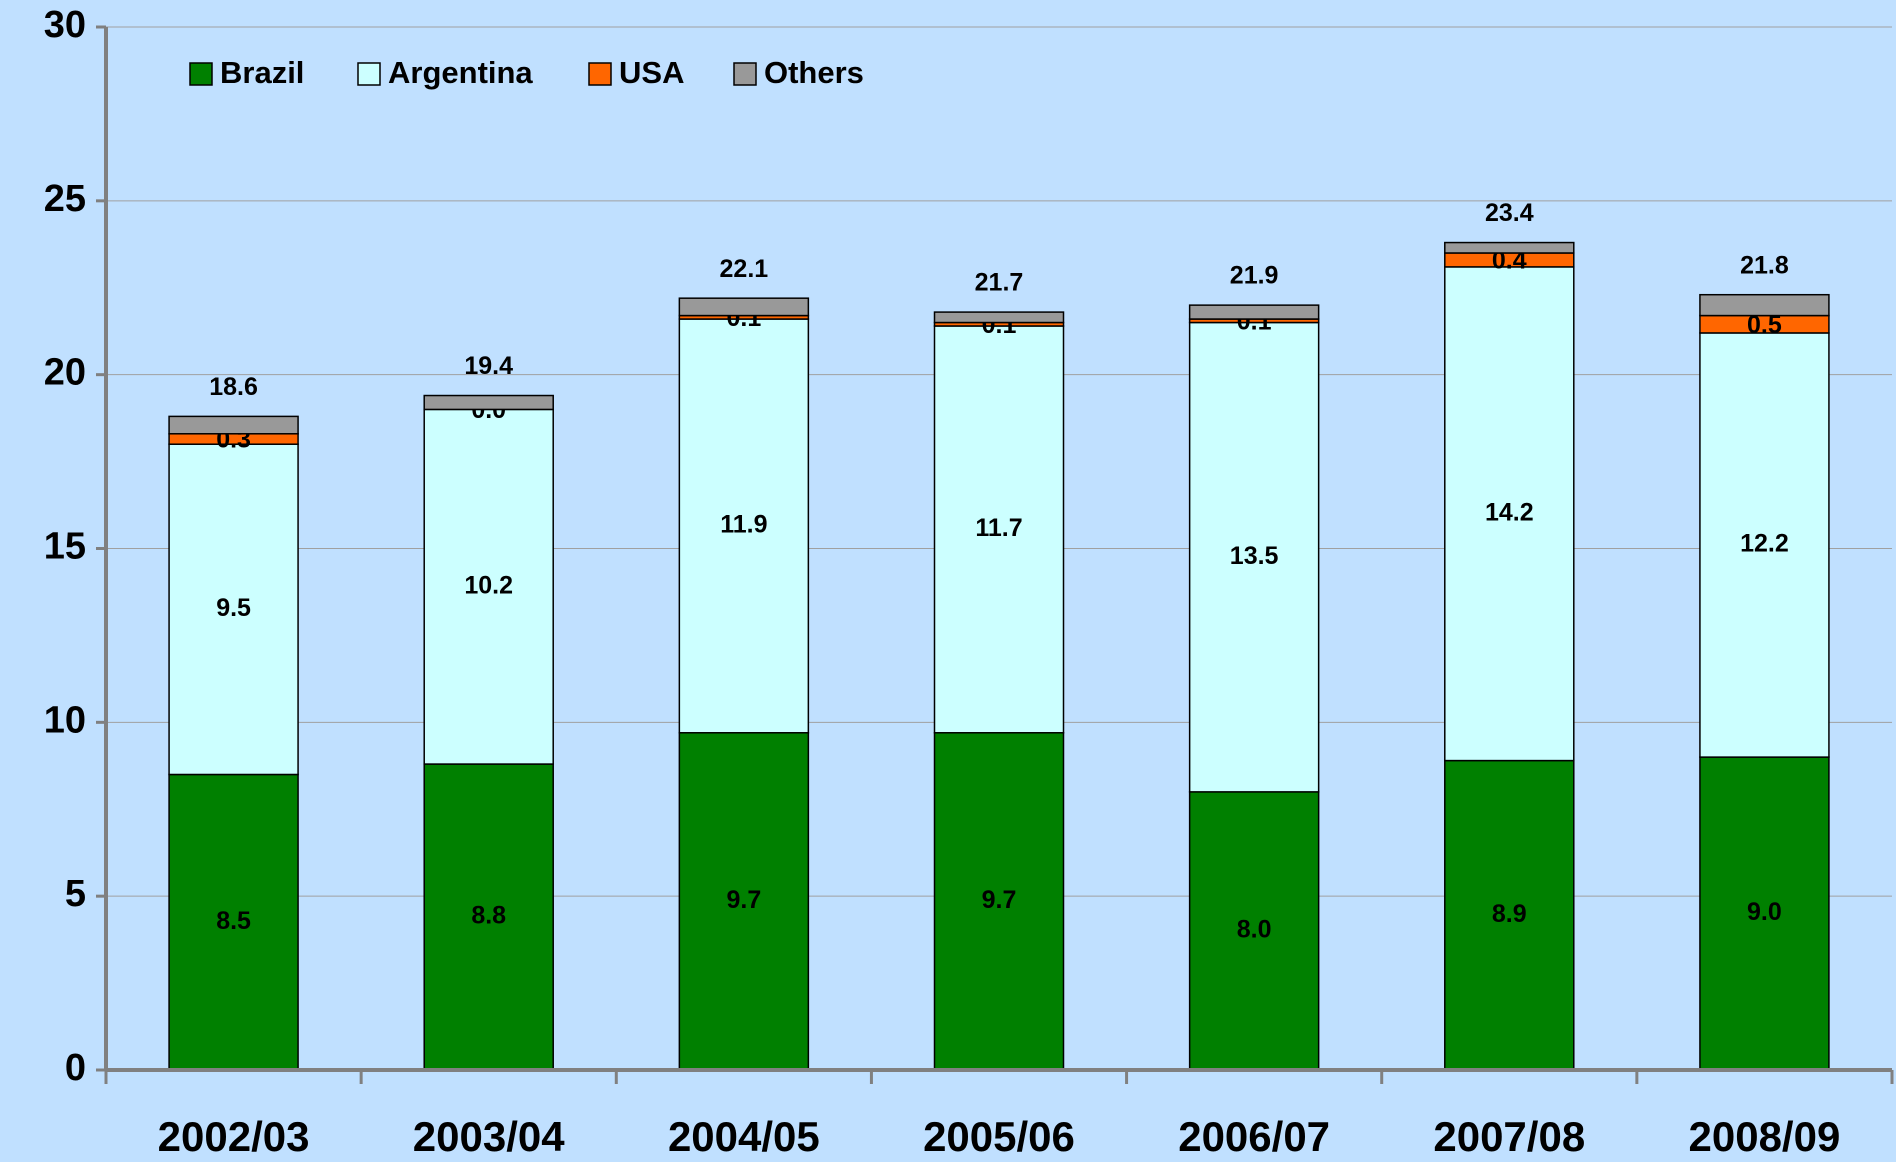 This screenshot has height=1162, width=1896. What do you see at coordinates (65, 25) in the screenshot?
I see `y-tick-label: 30` at bounding box center [65, 25].